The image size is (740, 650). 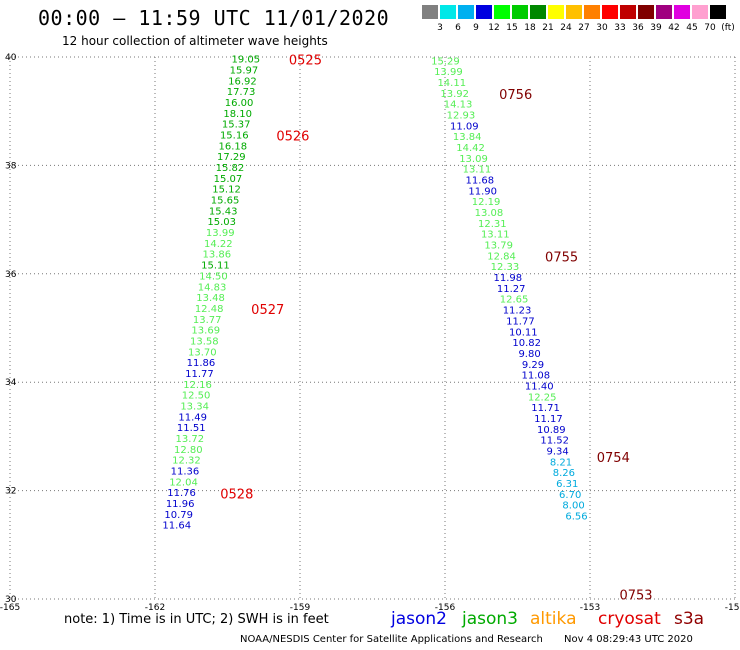 What do you see at coordinates (201, 363) in the screenshot?
I see `wave-height-value: 11.86` at bounding box center [201, 363].